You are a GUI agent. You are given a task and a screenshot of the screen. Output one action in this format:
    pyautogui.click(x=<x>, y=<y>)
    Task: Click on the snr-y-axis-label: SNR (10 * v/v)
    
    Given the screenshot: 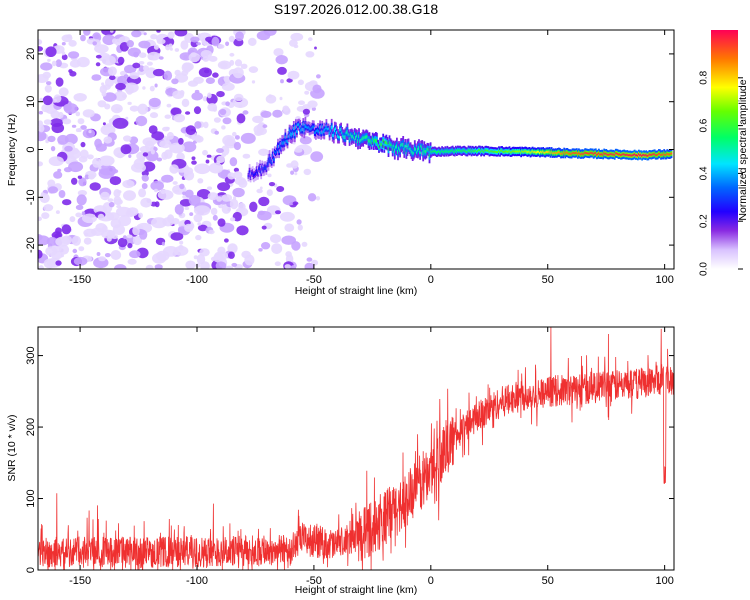 What is the action you would take?
    pyautogui.click(x=12, y=447)
    